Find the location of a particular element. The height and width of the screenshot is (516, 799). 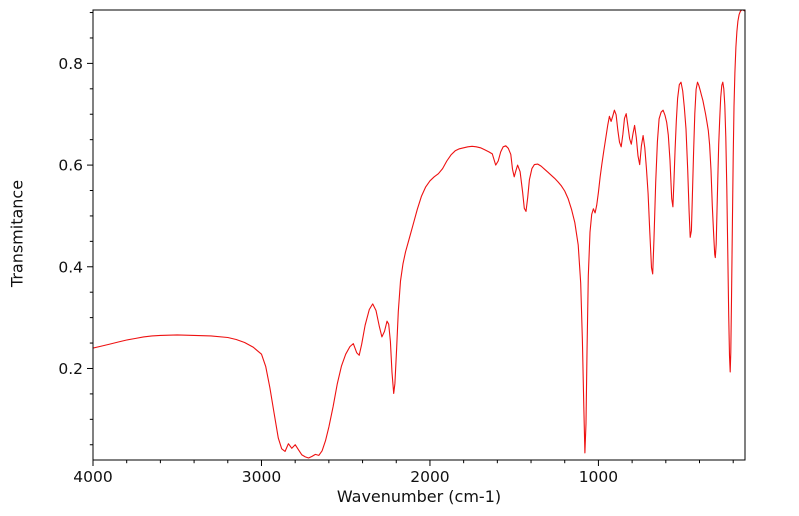

x-tick-label: 4000 is located at coordinates (92, 477).